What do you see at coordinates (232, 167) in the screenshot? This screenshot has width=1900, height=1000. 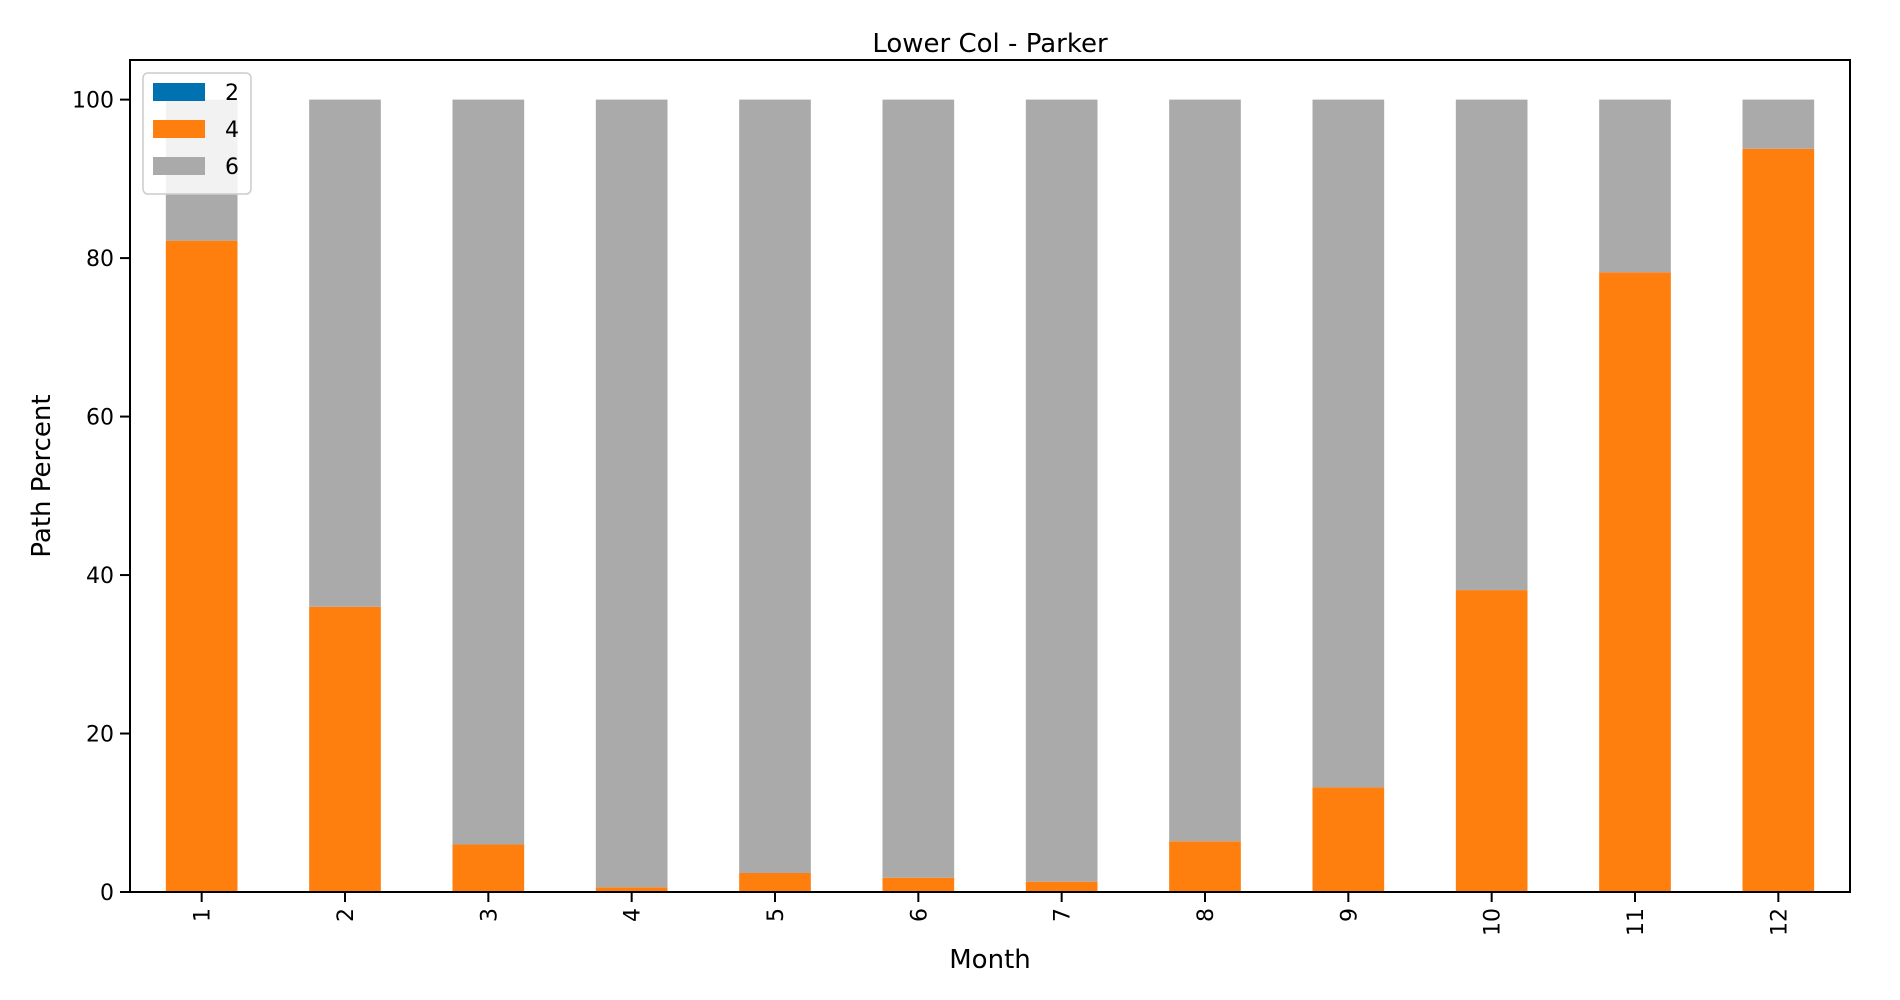 I see `legend-label-6: 6` at bounding box center [232, 167].